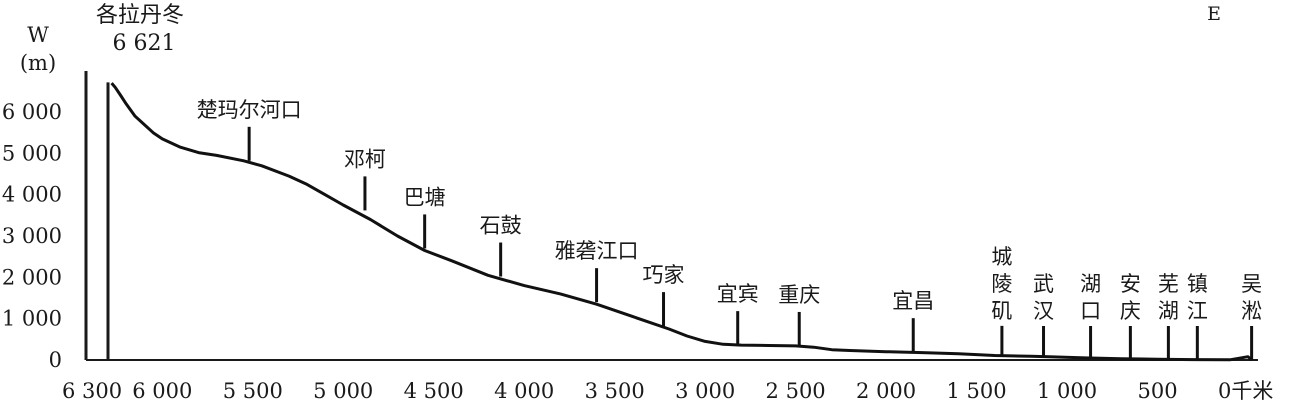 The width and height of the screenshot is (1292, 407). What do you see at coordinates (615, 391) in the screenshot?
I see `x-tick-label: 3 500` at bounding box center [615, 391].